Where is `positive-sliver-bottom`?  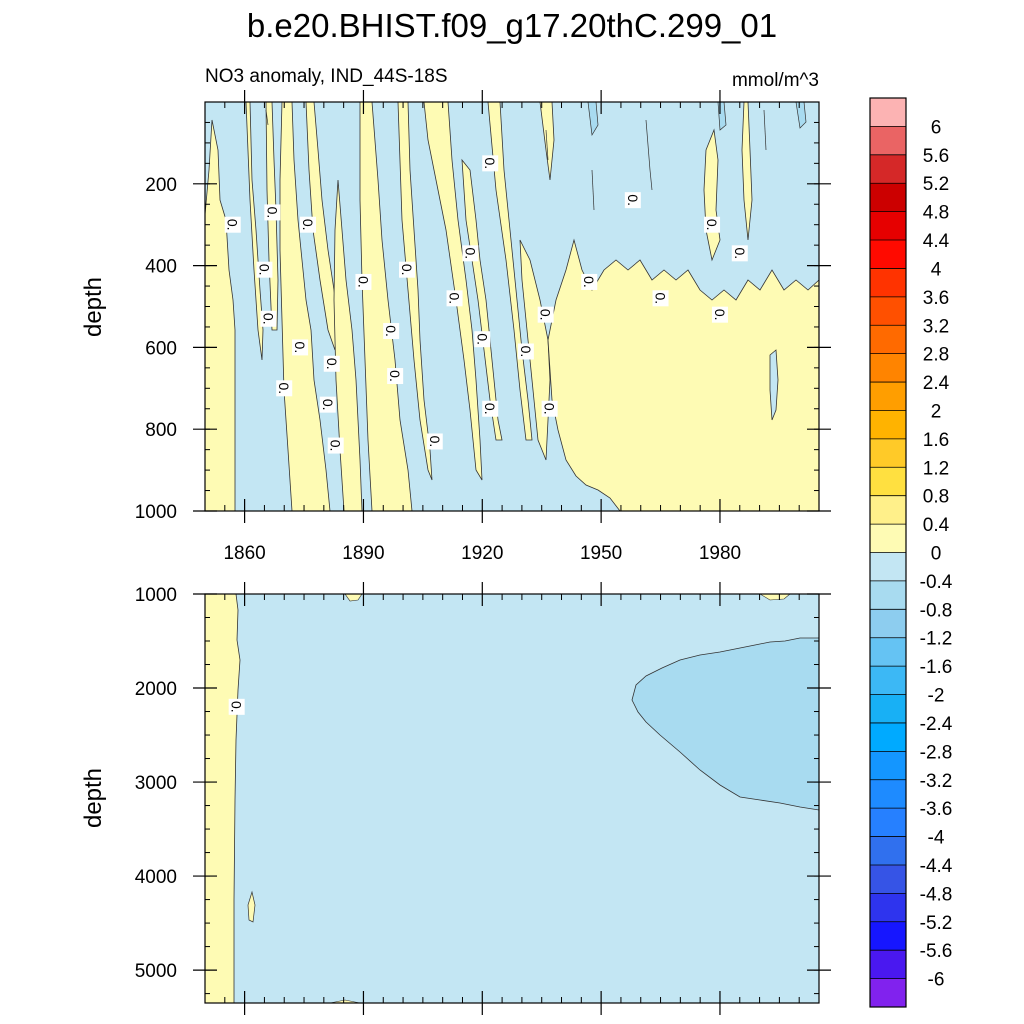
positive-sliver-bottom is located at coordinates (345, 1001).